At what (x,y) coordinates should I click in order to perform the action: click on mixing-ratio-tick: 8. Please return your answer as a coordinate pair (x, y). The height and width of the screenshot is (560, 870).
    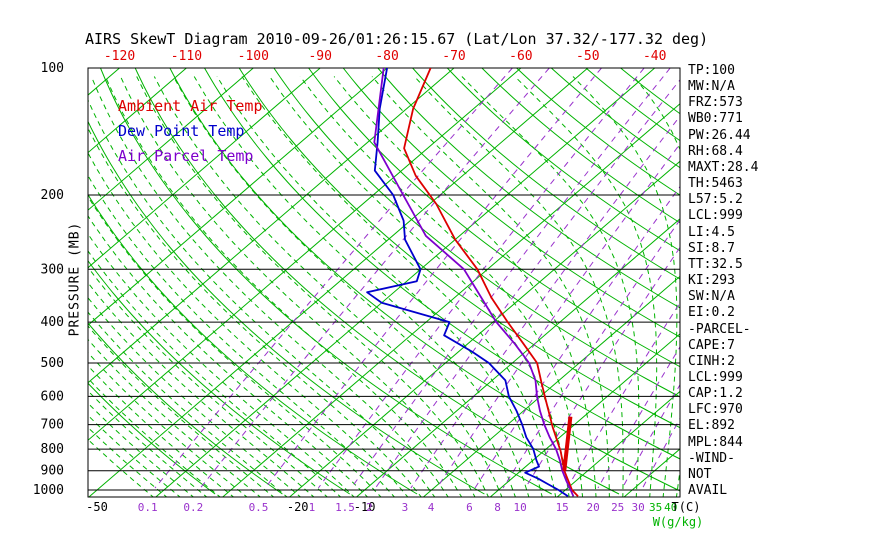
    Looking at the image, I should click on (497, 507).